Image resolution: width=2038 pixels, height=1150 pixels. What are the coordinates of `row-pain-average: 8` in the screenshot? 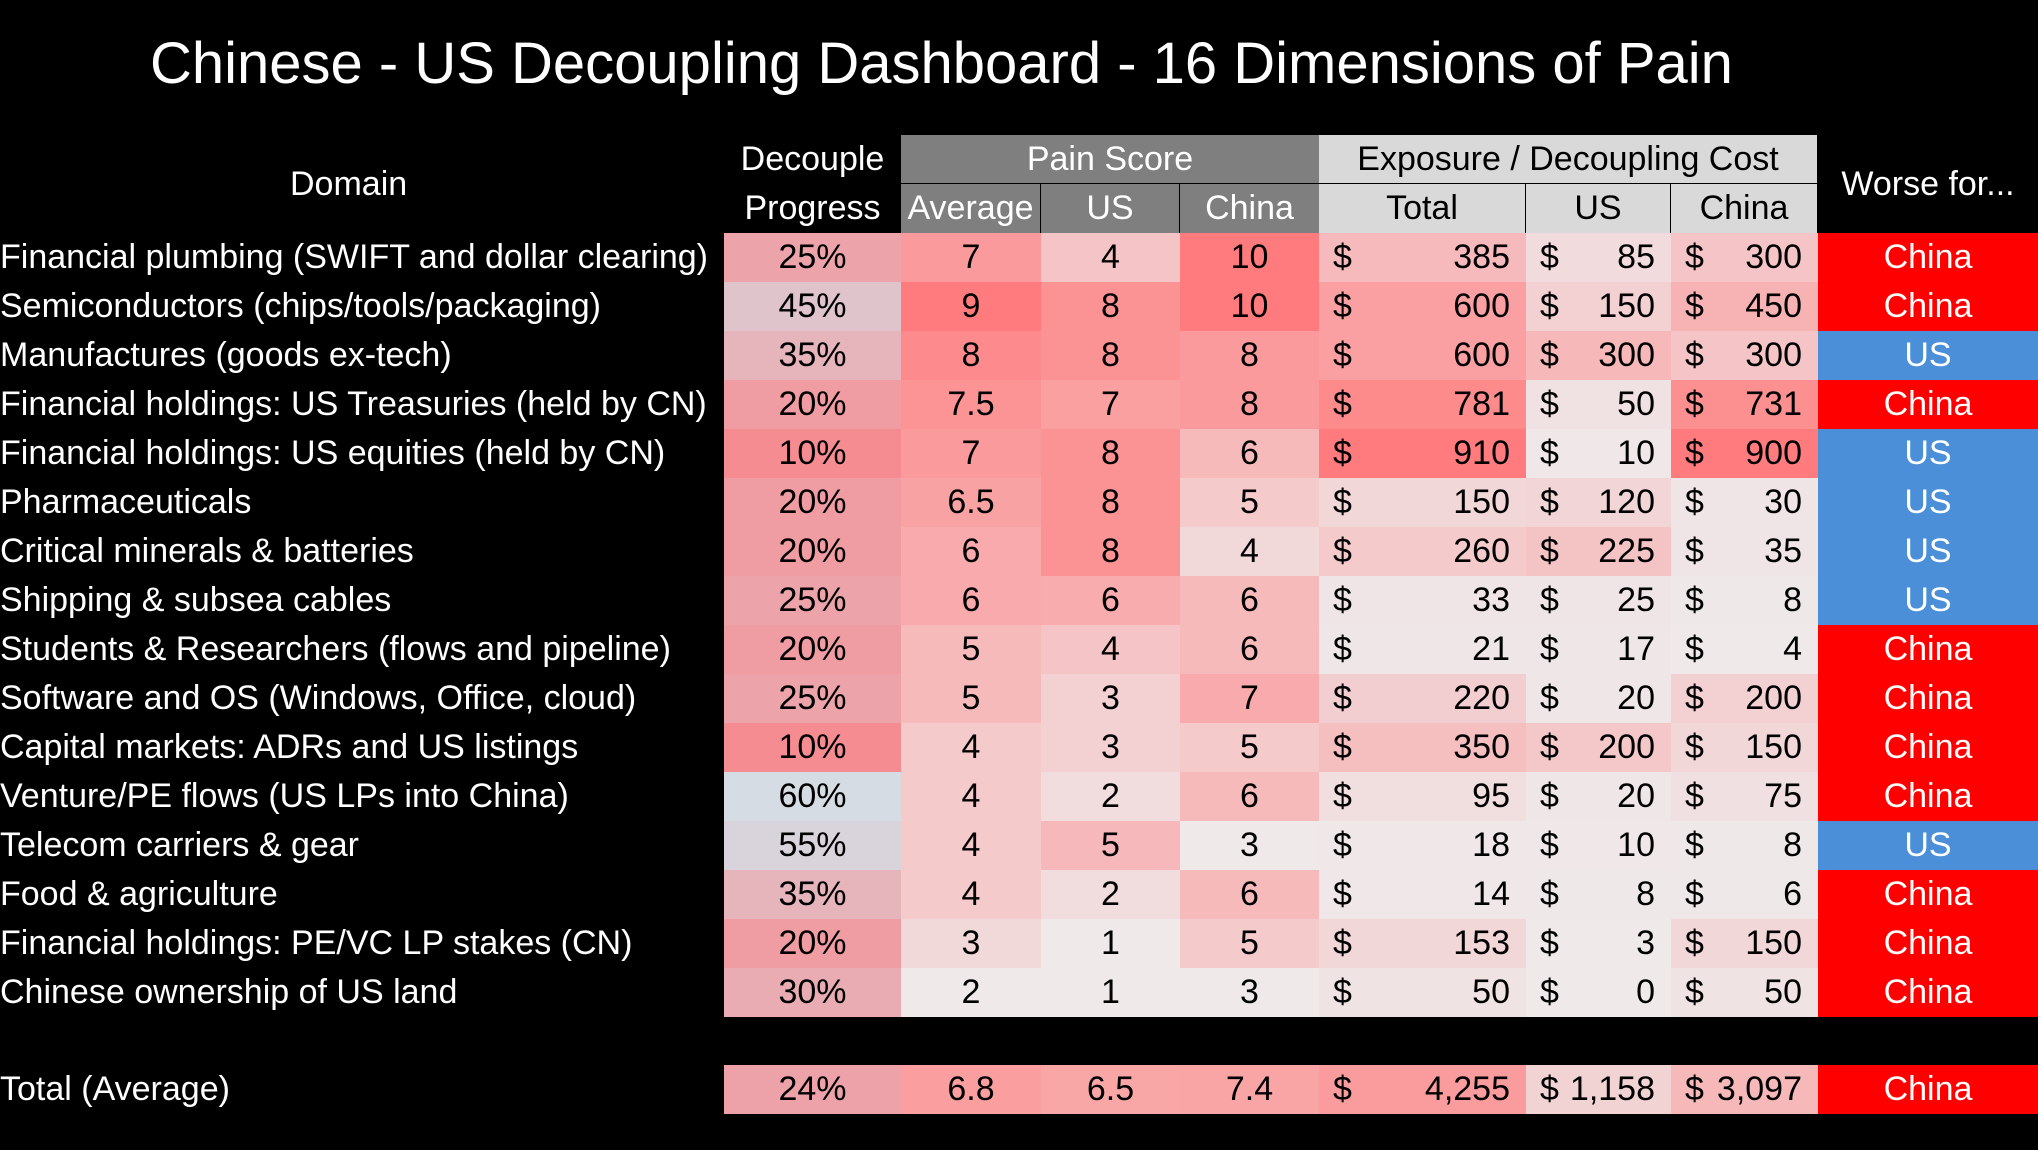 It's located at (971, 355).